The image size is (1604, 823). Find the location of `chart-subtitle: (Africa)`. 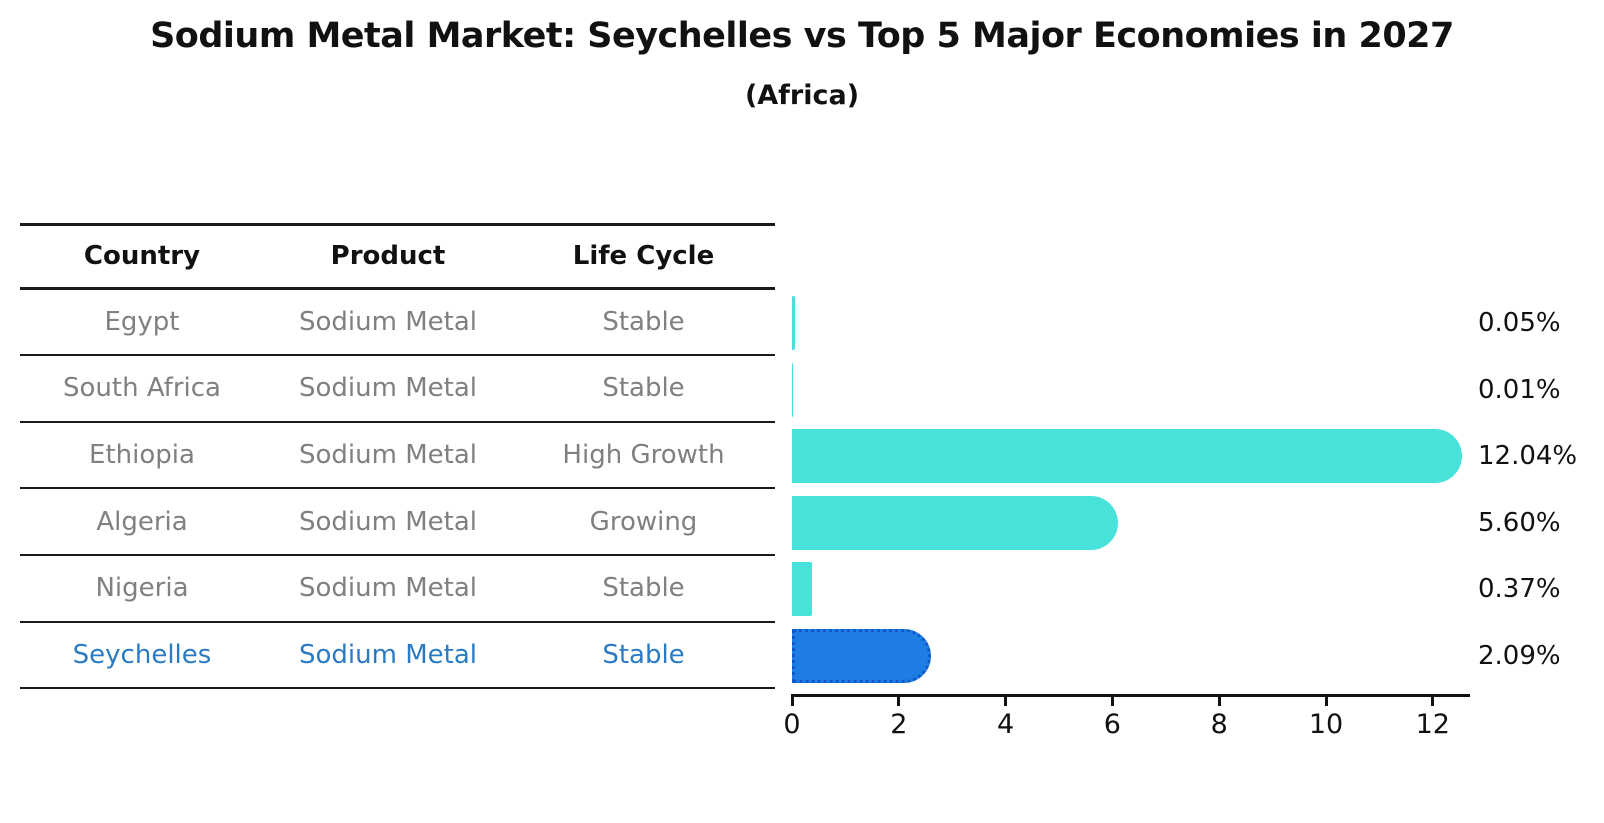

chart-subtitle: (Africa) is located at coordinates (802, 95).